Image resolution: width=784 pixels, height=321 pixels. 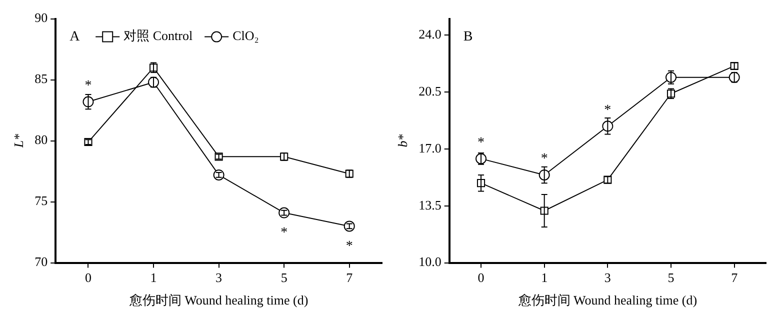 I want to click on y-tick-label: 80, so click(x=41, y=140).